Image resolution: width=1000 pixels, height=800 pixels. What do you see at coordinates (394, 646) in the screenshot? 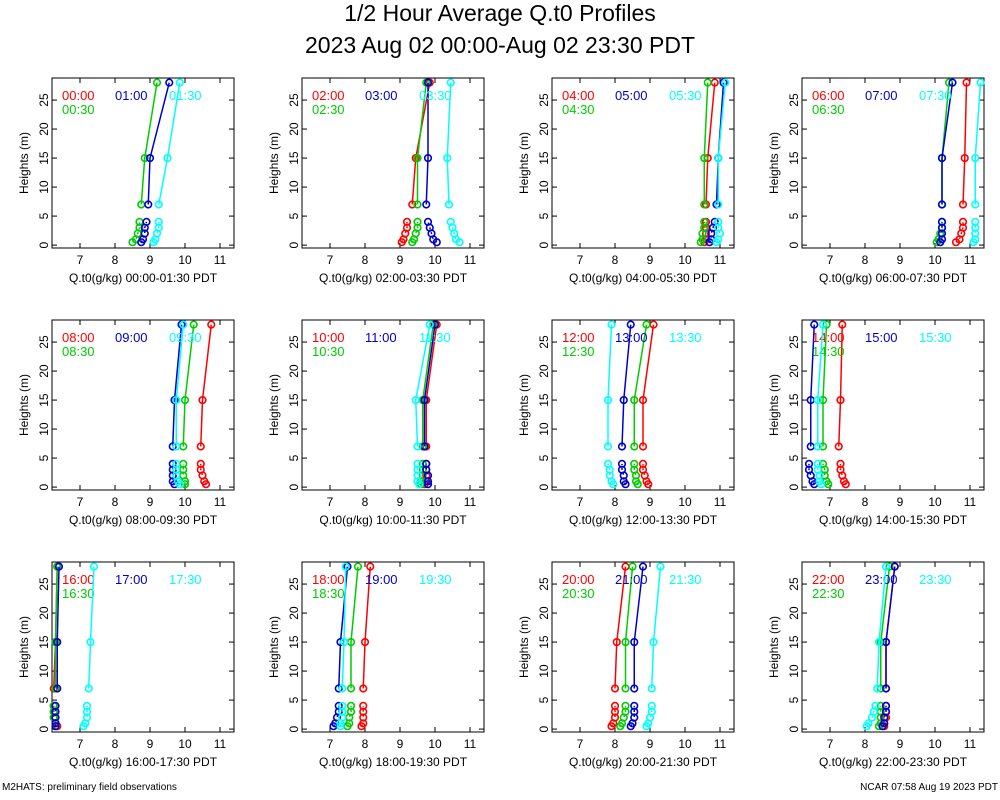
I see `series-4: 19:30` at bounding box center [394, 646].